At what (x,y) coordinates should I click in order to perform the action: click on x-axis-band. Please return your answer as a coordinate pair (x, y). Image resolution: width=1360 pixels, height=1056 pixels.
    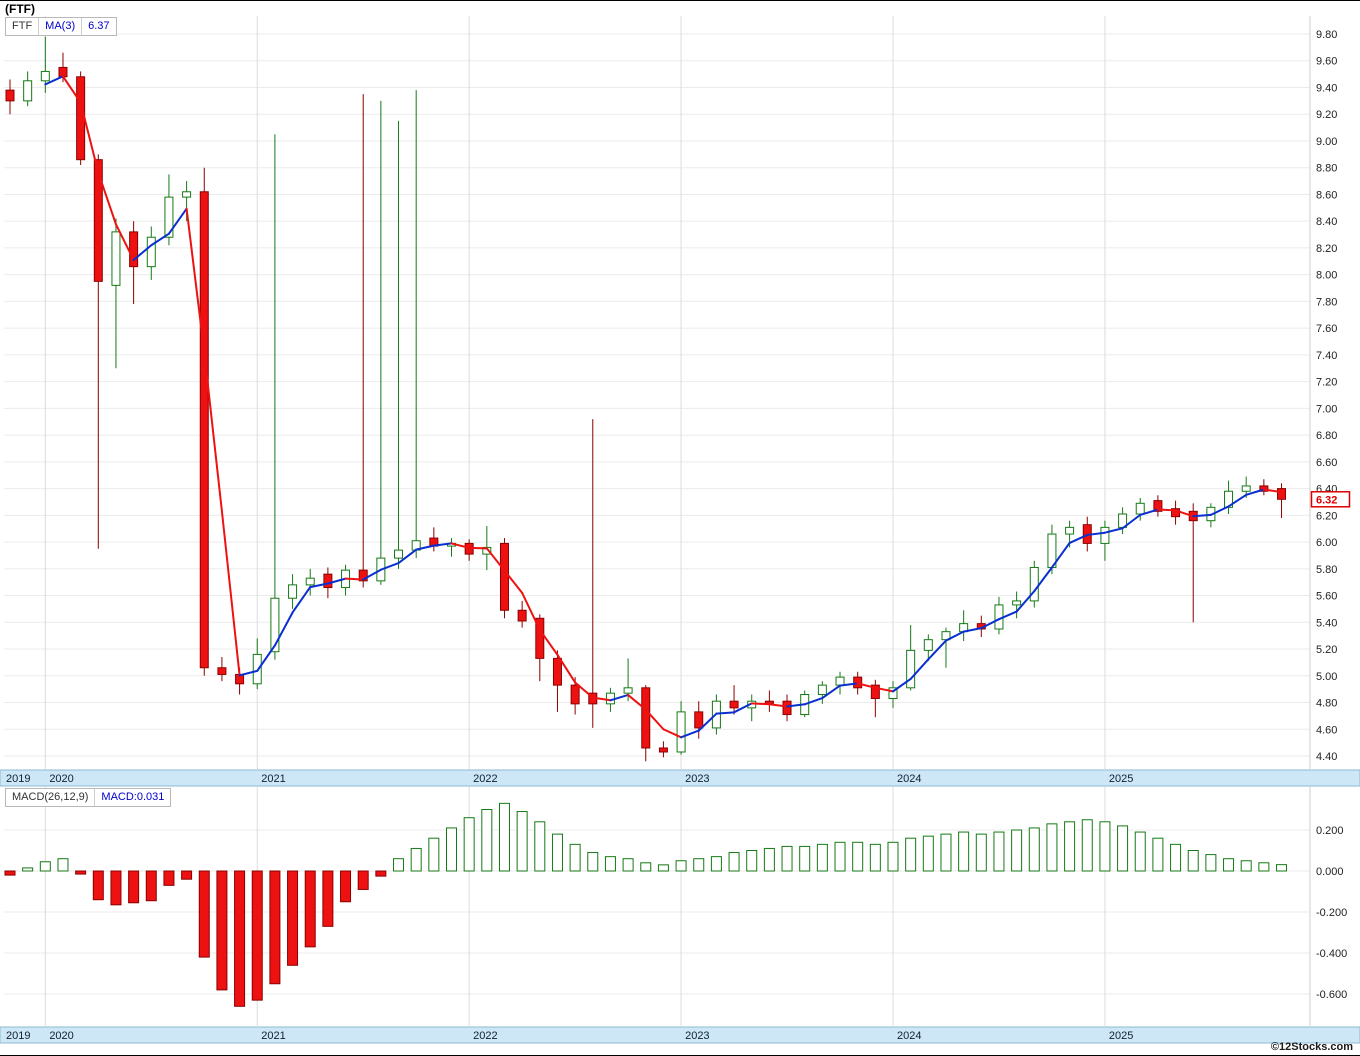
    Looking at the image, I should click on (680, 1035).